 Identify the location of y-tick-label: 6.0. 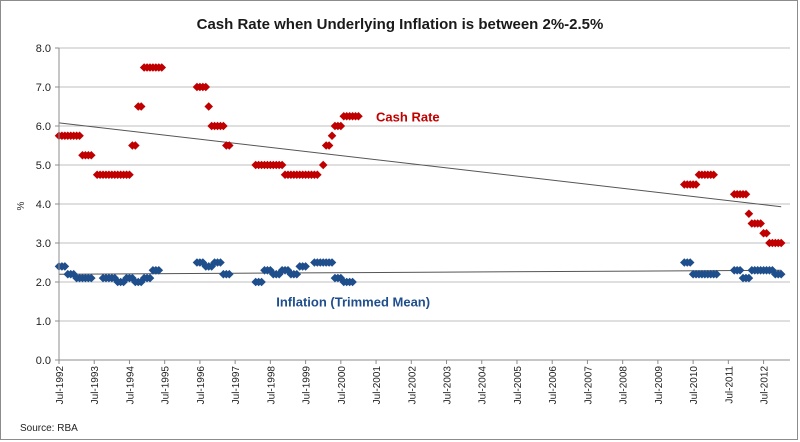
(43, 127).